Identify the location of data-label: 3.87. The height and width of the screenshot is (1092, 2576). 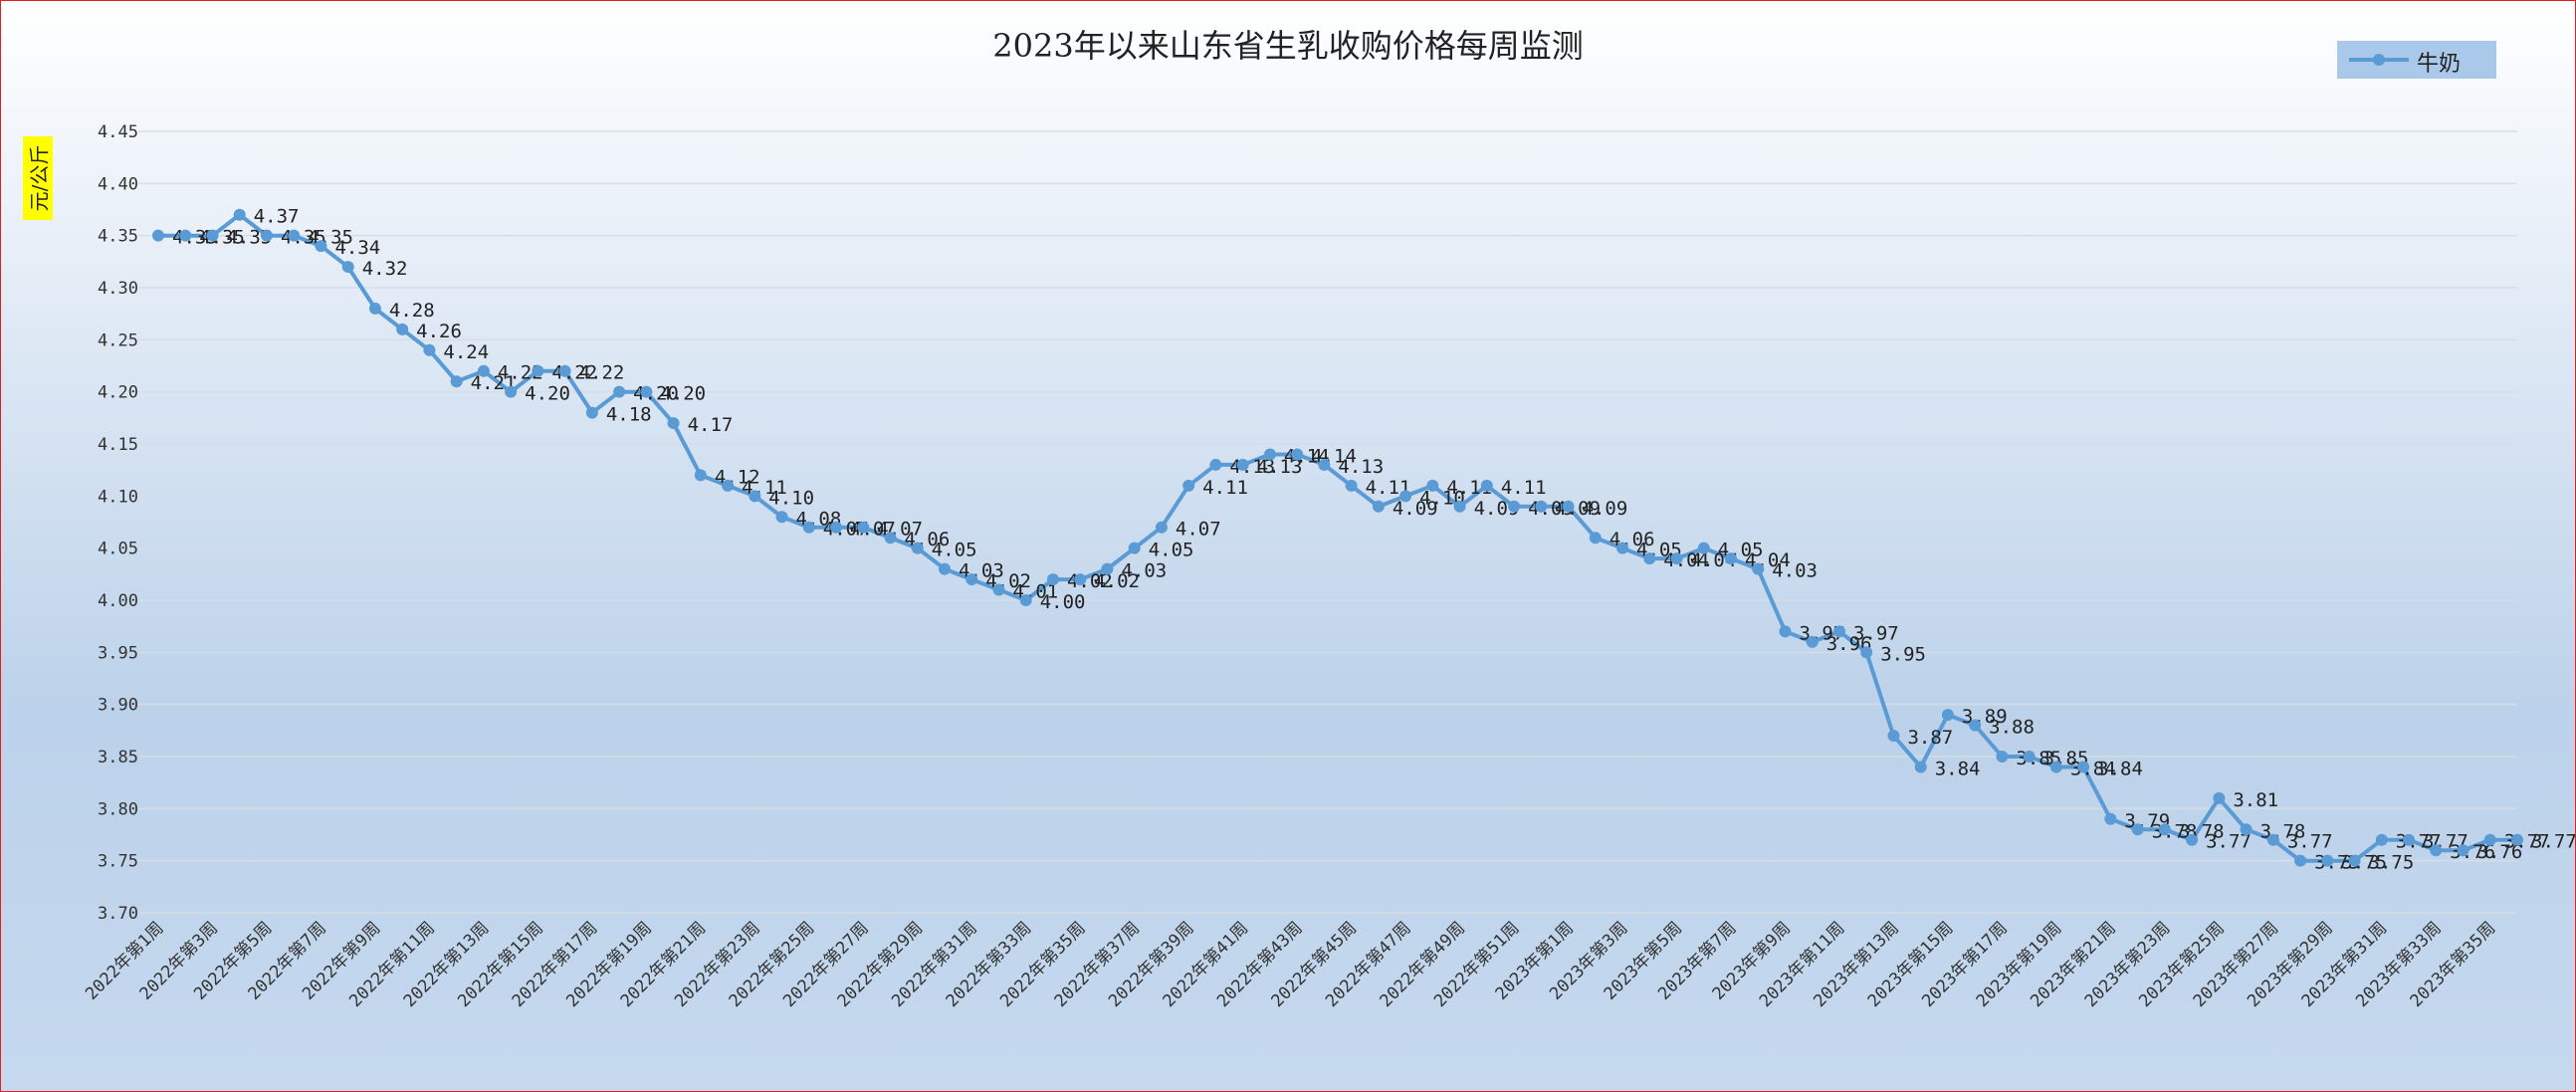
(1930, 738).